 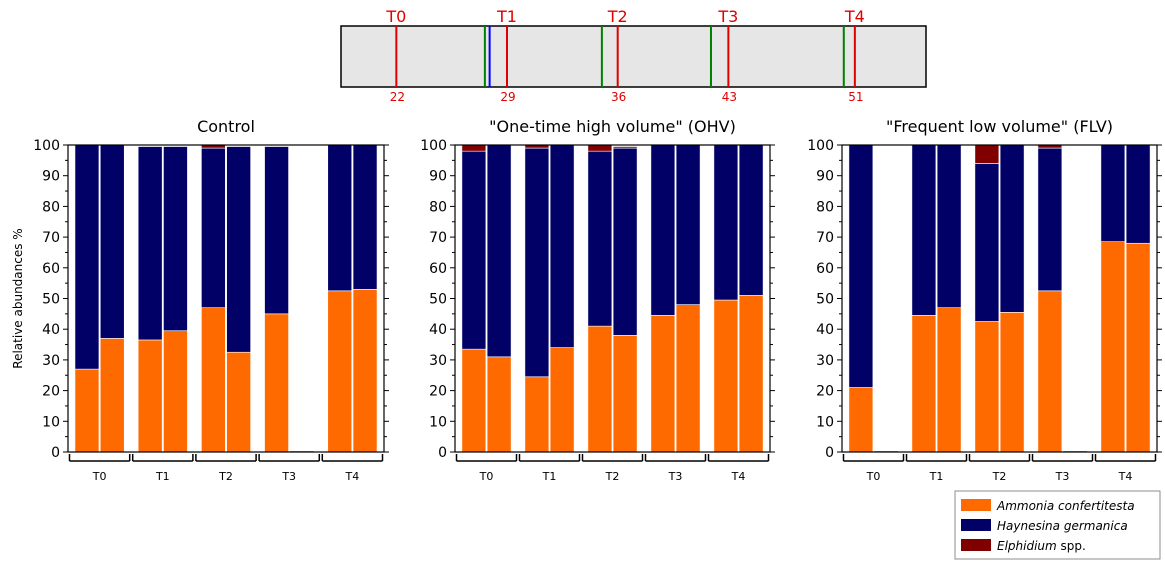 I want to click on panel-title: "One-time high volume" (OHV), so click(x=612, y=126).